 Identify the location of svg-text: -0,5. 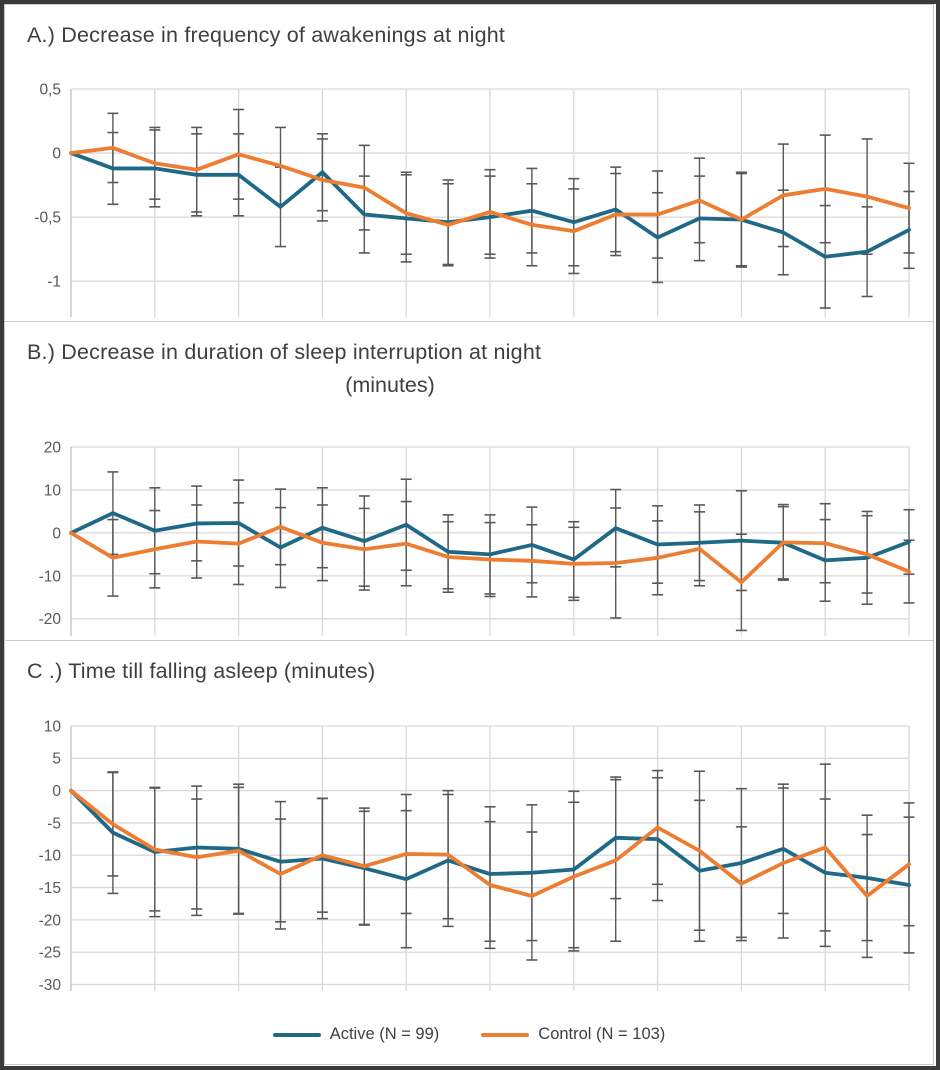
(47, 218).